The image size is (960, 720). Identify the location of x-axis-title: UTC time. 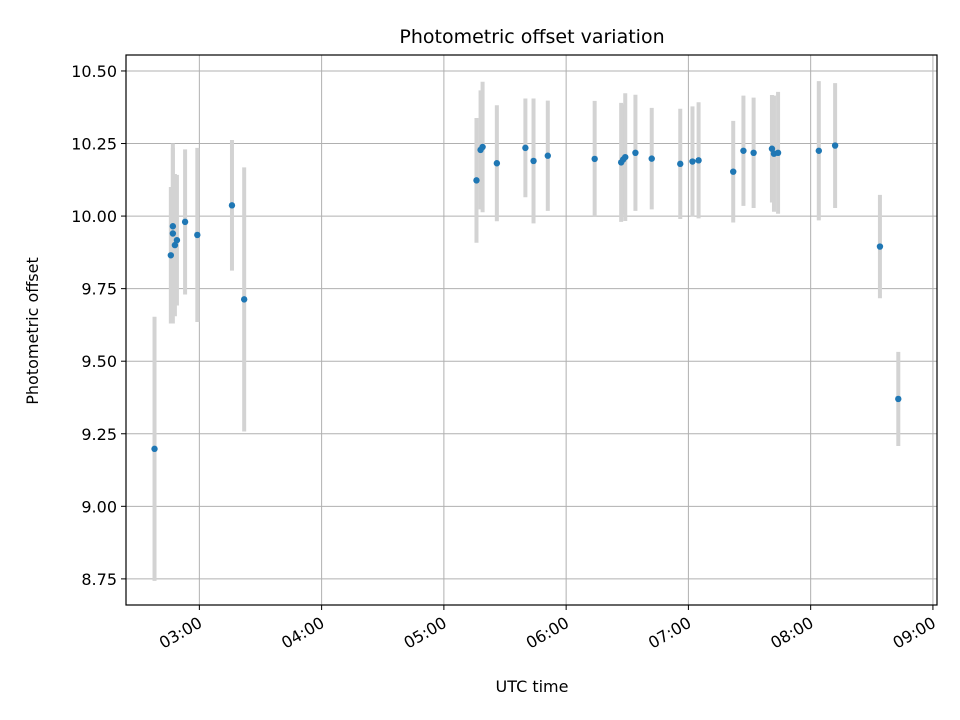
(532, 686).